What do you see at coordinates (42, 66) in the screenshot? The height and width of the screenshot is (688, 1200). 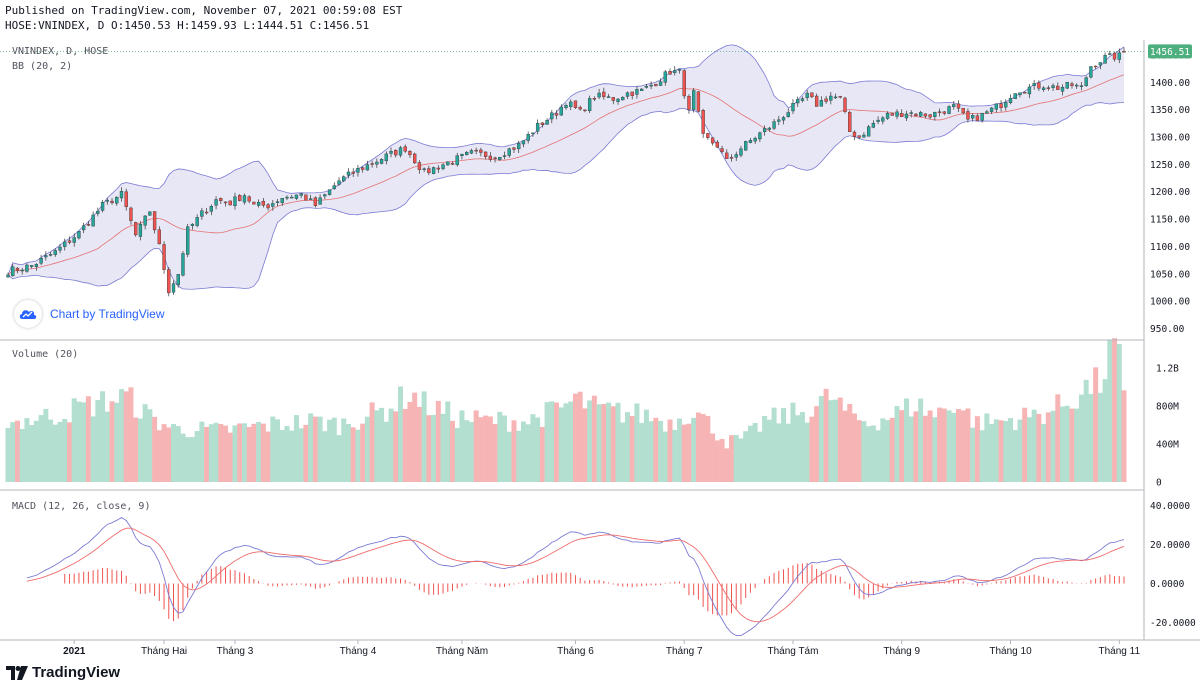 I see `bb-legend: BB (20, 2)` at bounding box center [42, 66].